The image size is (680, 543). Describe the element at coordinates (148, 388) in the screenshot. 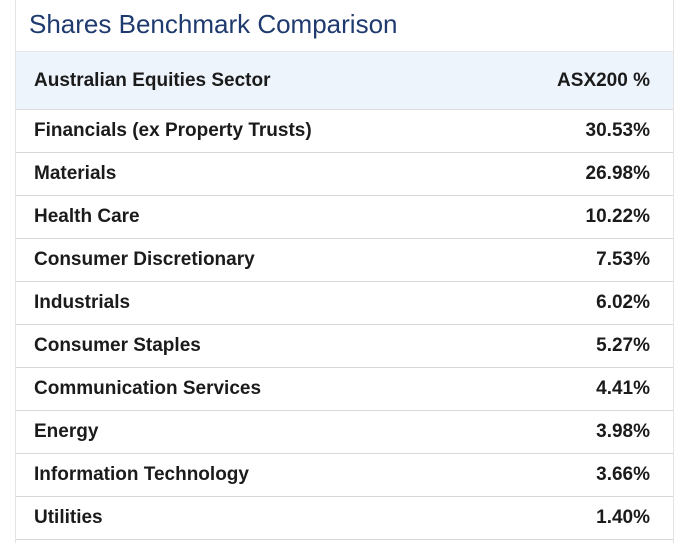

I see `sector-name: Communication Services` at that location.